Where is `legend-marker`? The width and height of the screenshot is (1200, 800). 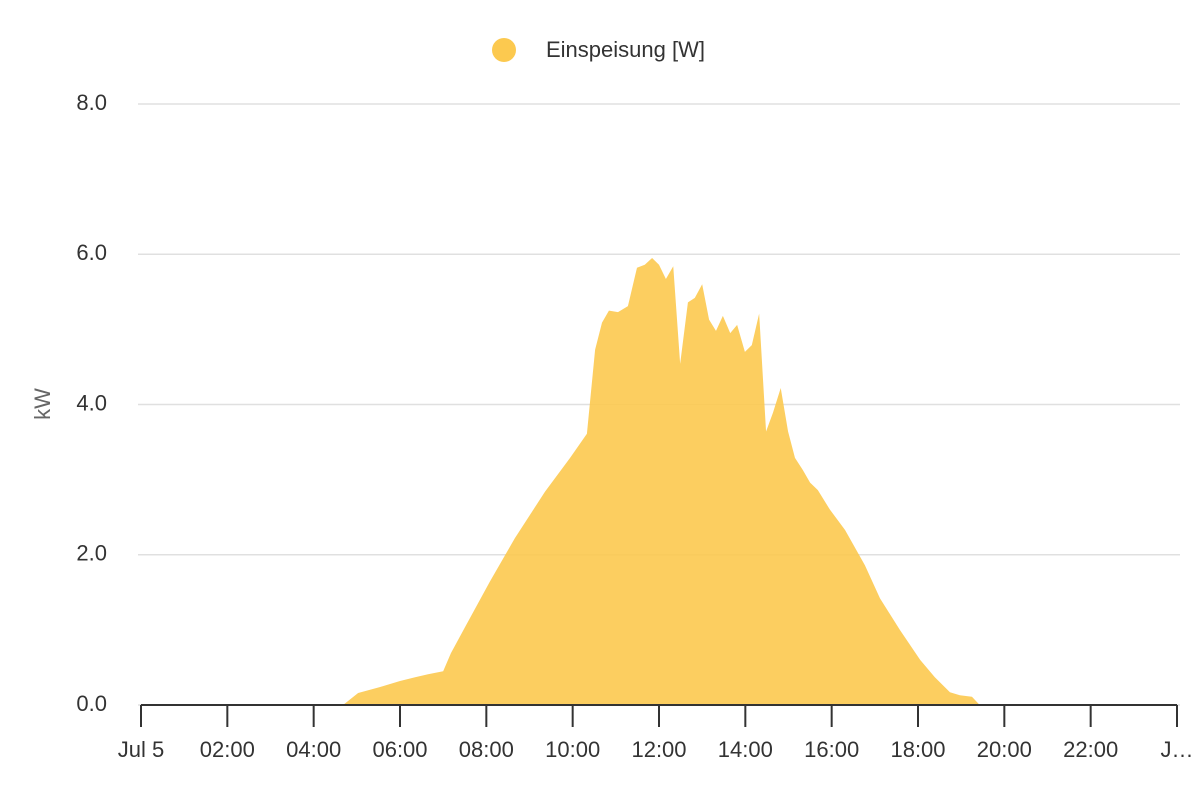
legend-marker is located at coordinates (504, 50).